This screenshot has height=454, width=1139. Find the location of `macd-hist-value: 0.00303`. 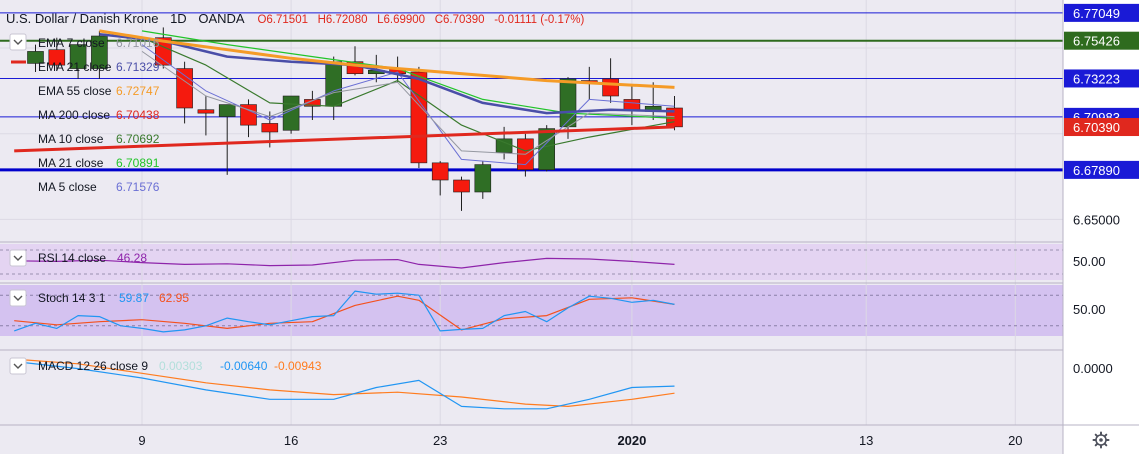

macd-hist-value: 0.00303 is located at coordinates (181, 366).